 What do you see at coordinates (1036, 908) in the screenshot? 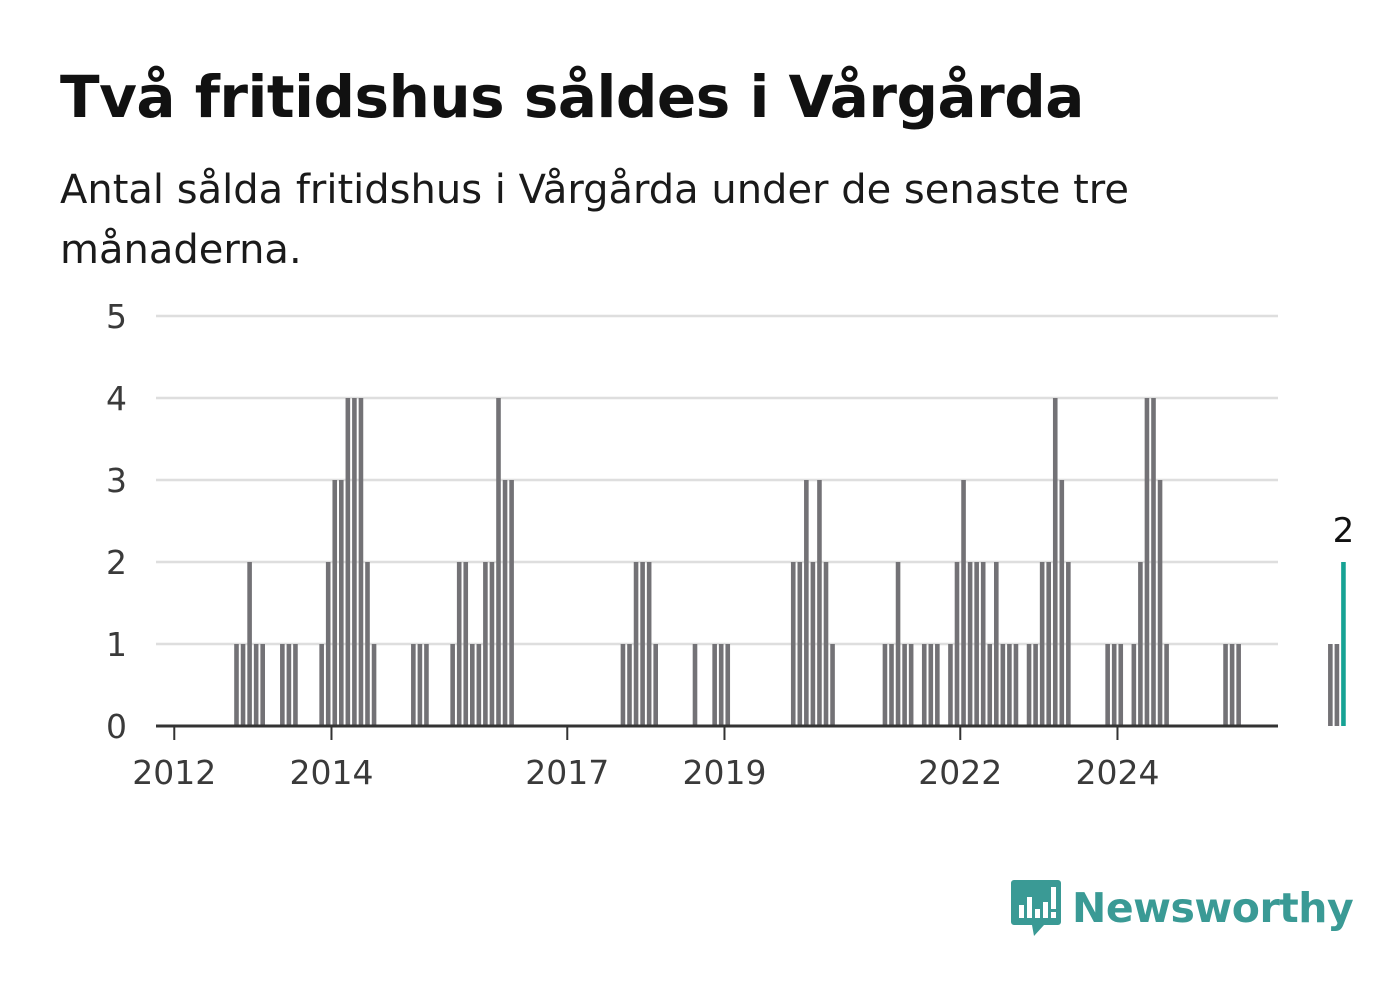
I see `bar-chart-speech-bubble-icon` at bounding box center [1036, 908].